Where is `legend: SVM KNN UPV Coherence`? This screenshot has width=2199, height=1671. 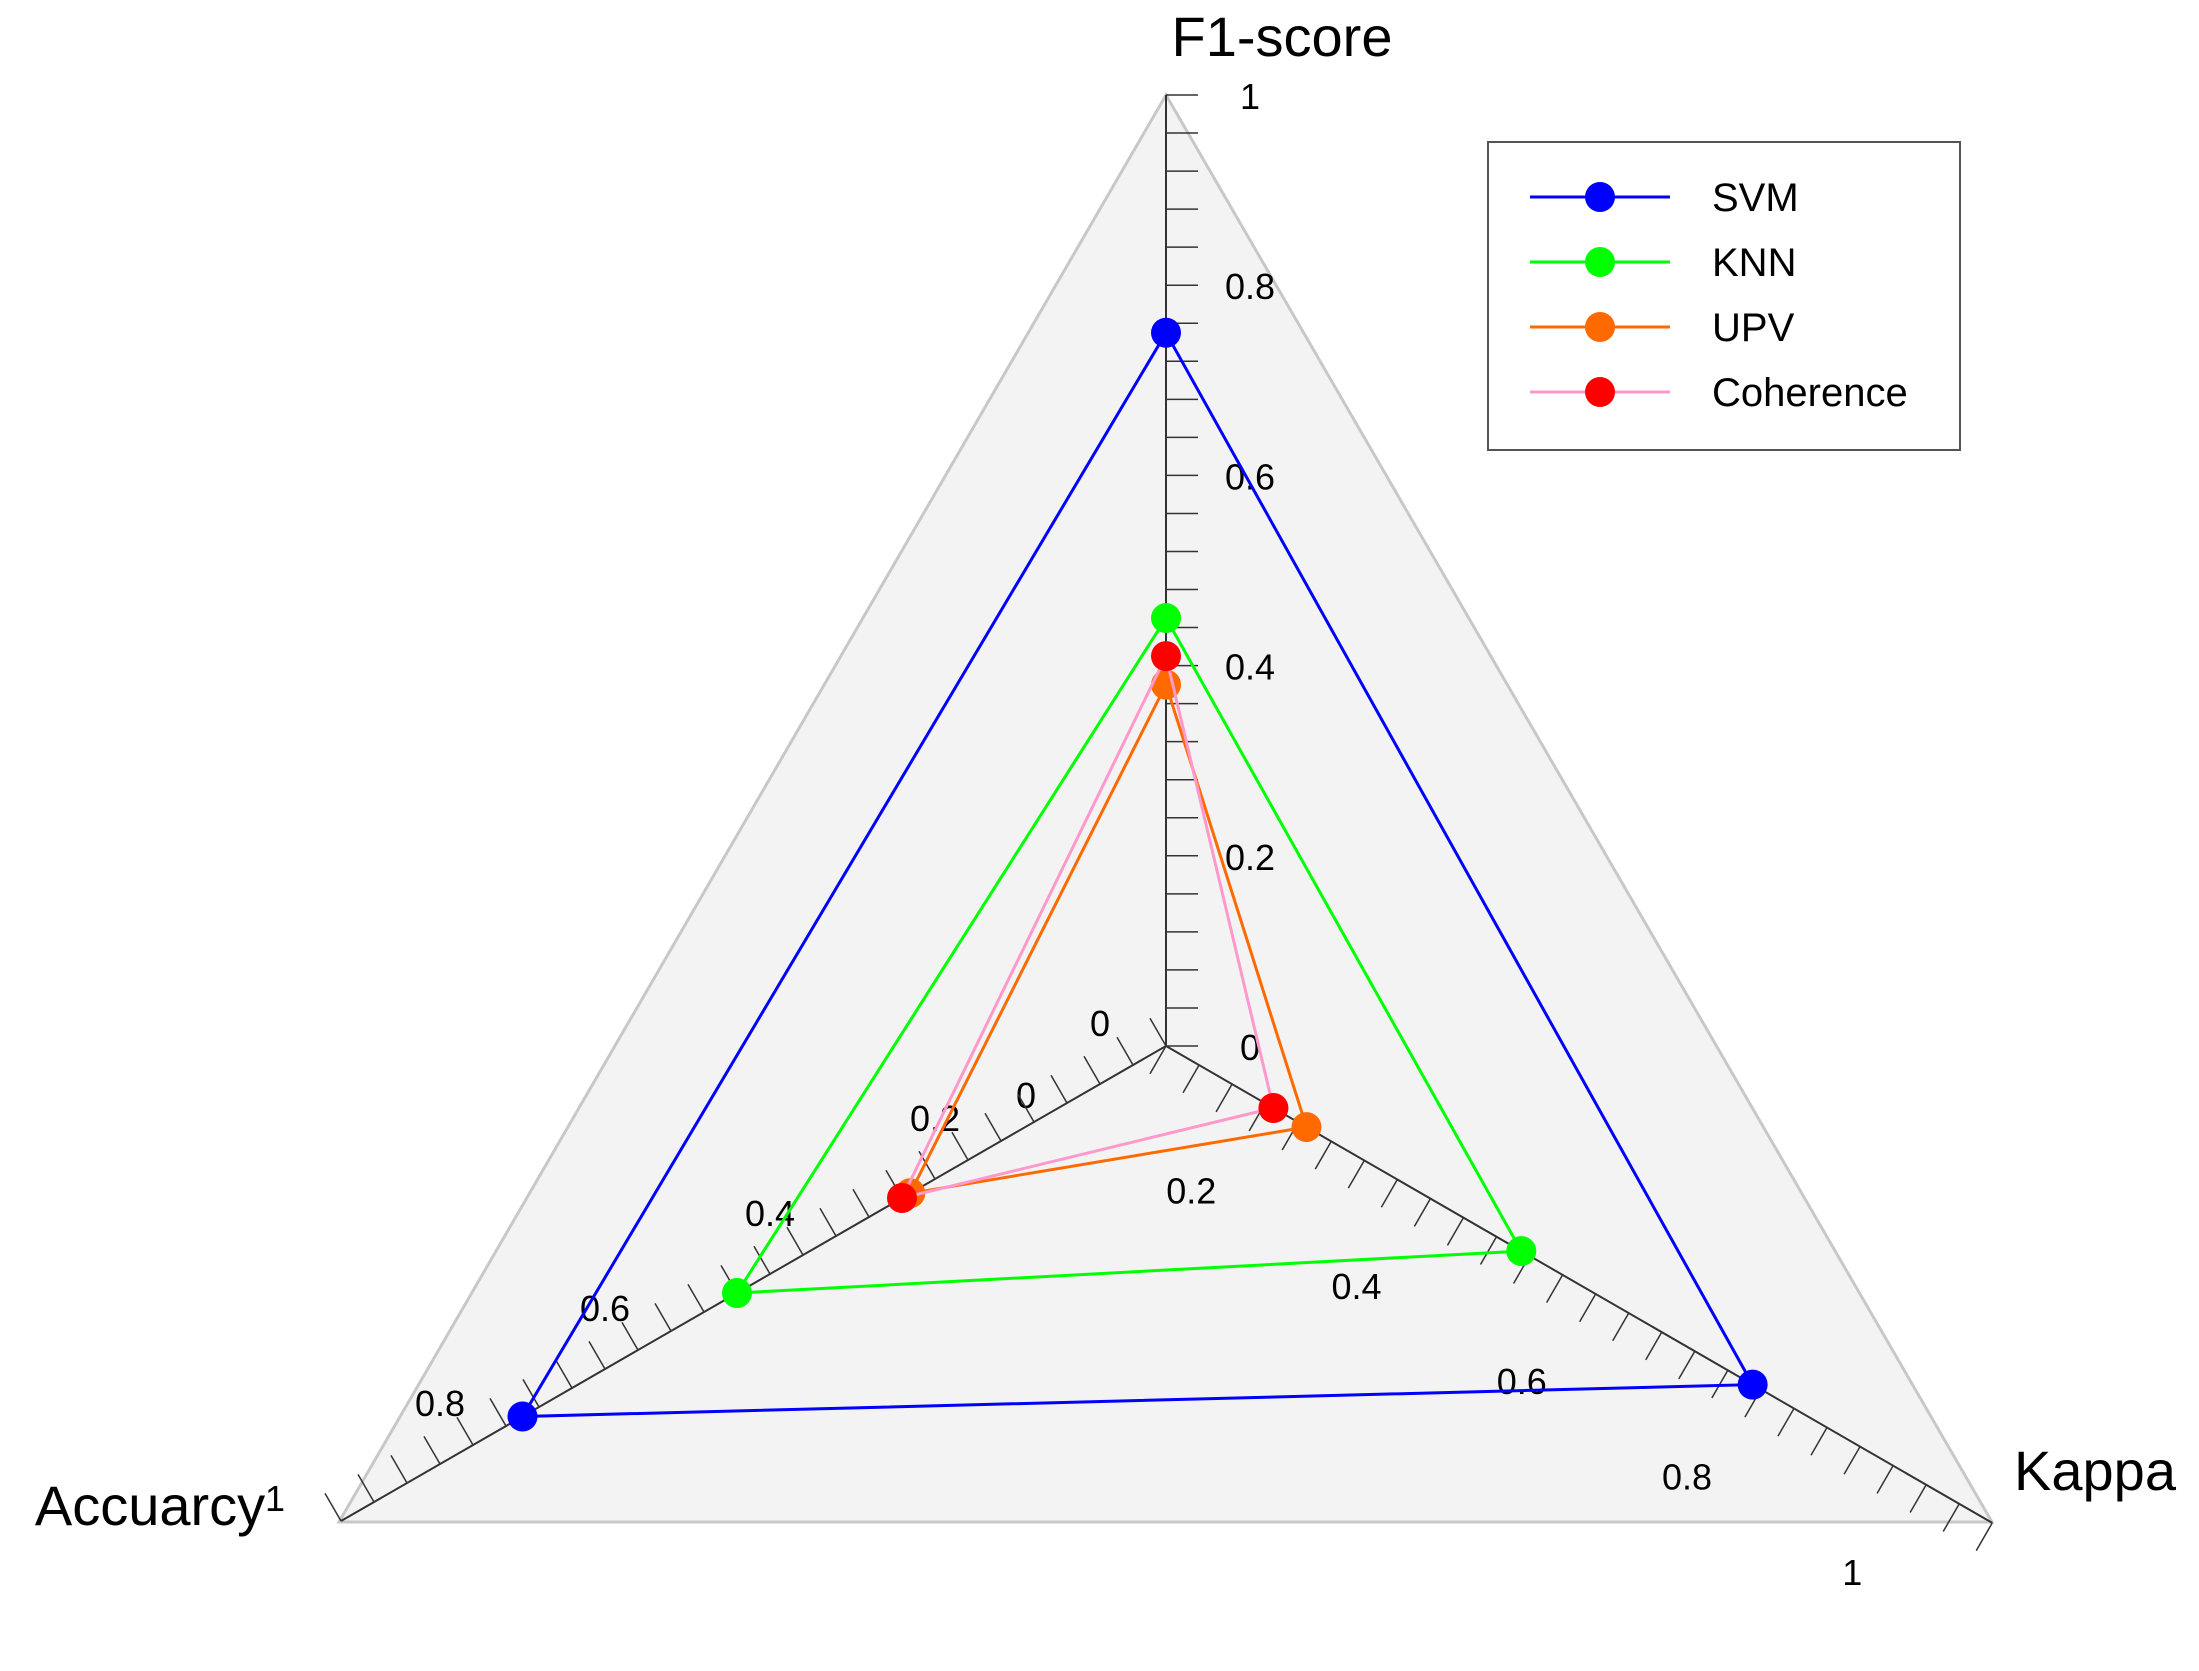
legend: SVM KNN UPV Coherence is located at coordinates (1724, 296).